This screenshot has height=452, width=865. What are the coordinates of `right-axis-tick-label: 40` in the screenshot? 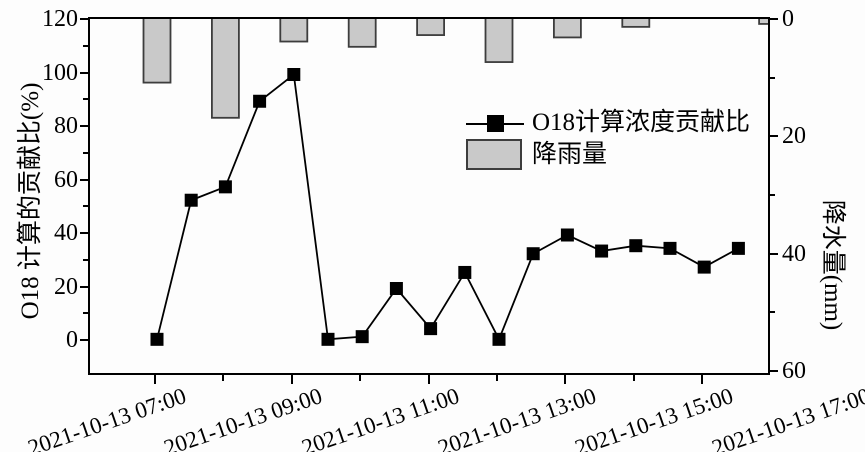 It's located at (794, 253).